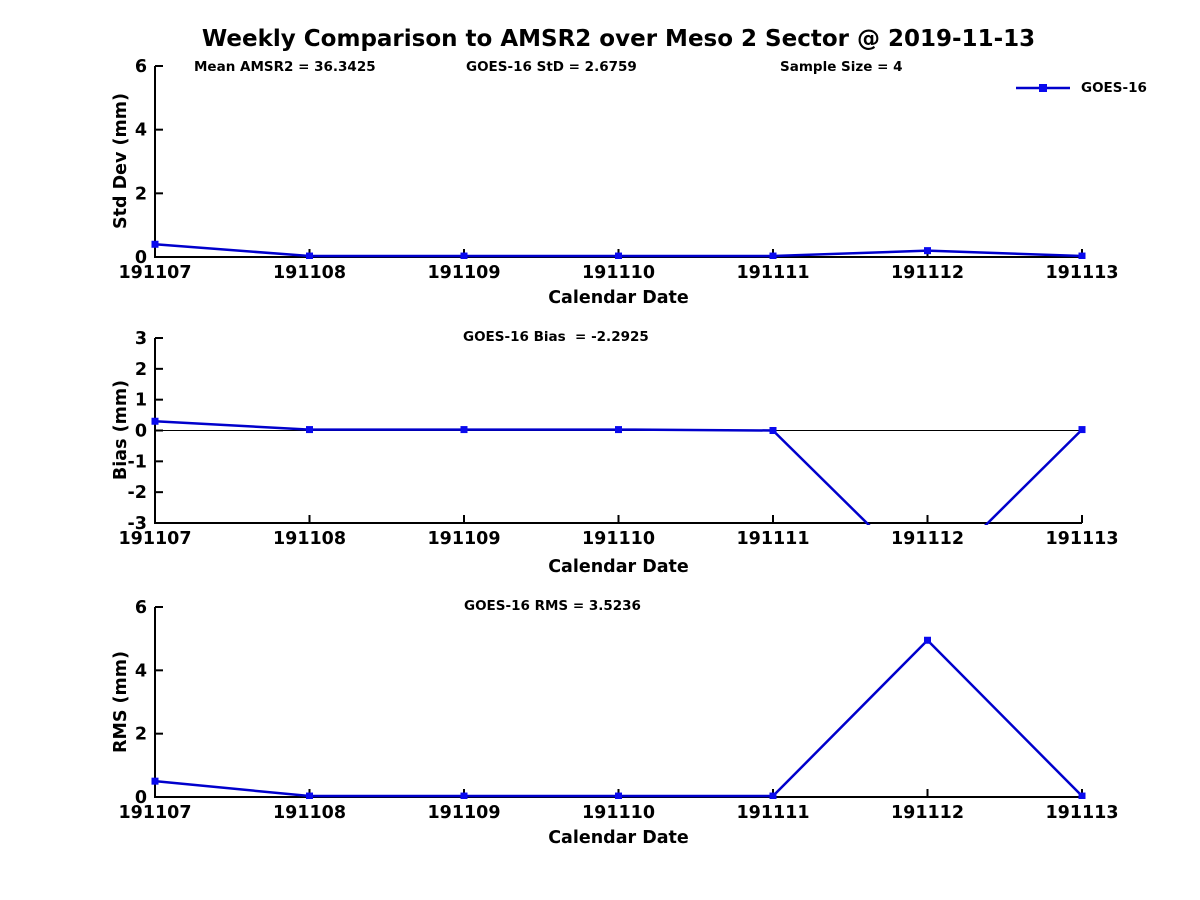  What do you see at coordinates (841, 67) in the screenshot?
I see `annotation-sample-size: Sample Size = 4` at bounding box center [841, 67].